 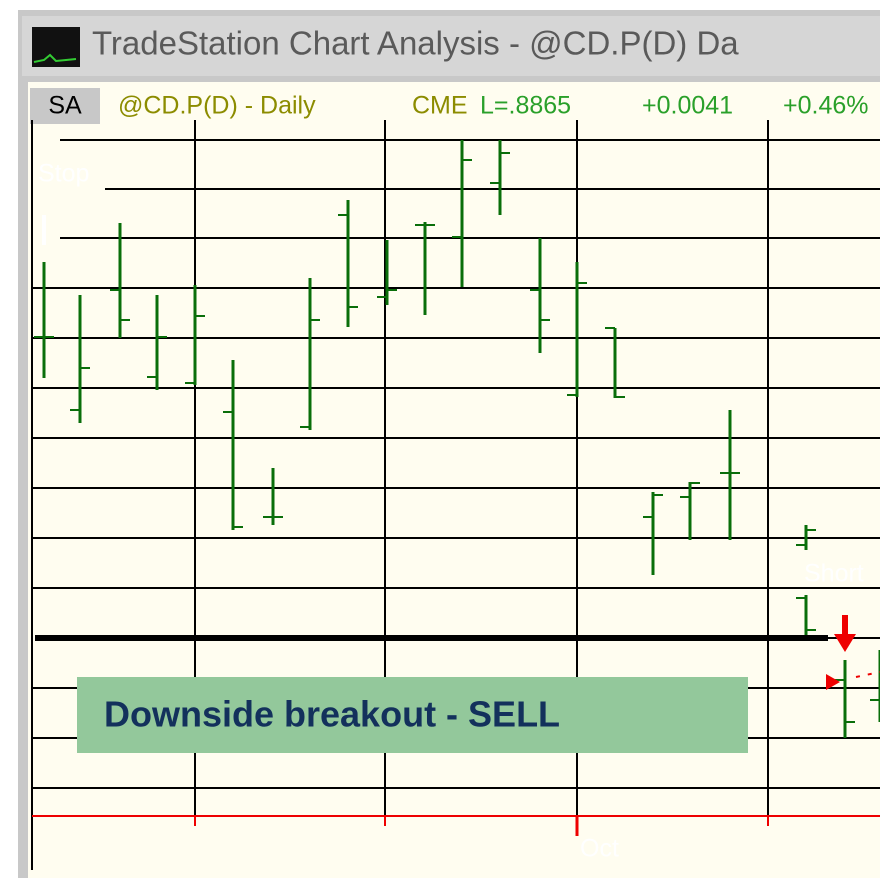 What do you see at coordinates (525, 106) in the screenshot?
I see `last-price: L=.8865` at bounding box center [525, 106].